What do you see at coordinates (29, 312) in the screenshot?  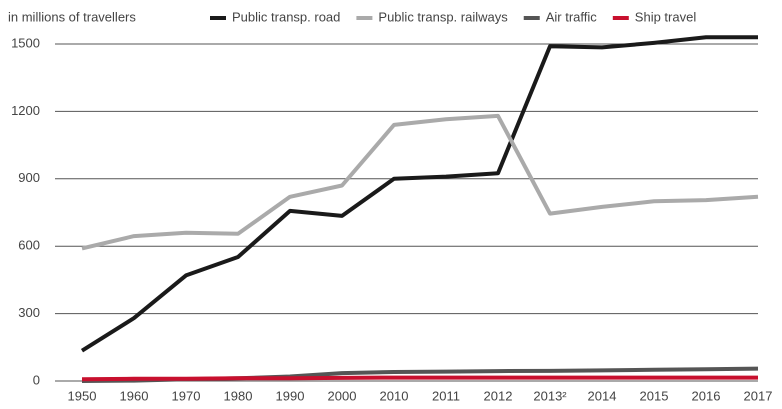 I see `y-tick-label: 300` at bounding box center [29, 312].